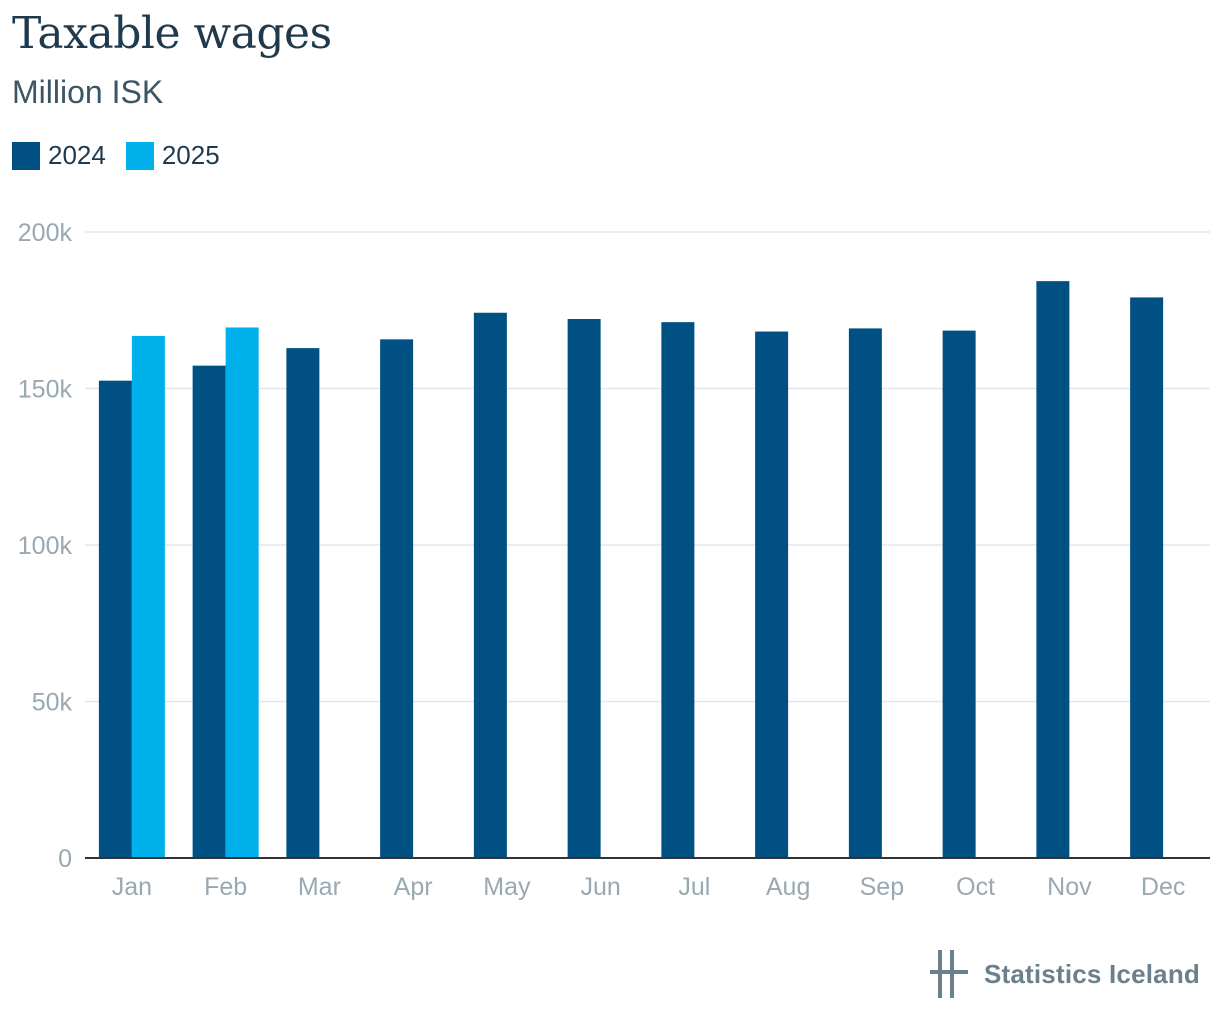 The image size is (1220, 1026). I want to click on statistics-iceland-logo: Statistics Iceland, so click(1064, 974).